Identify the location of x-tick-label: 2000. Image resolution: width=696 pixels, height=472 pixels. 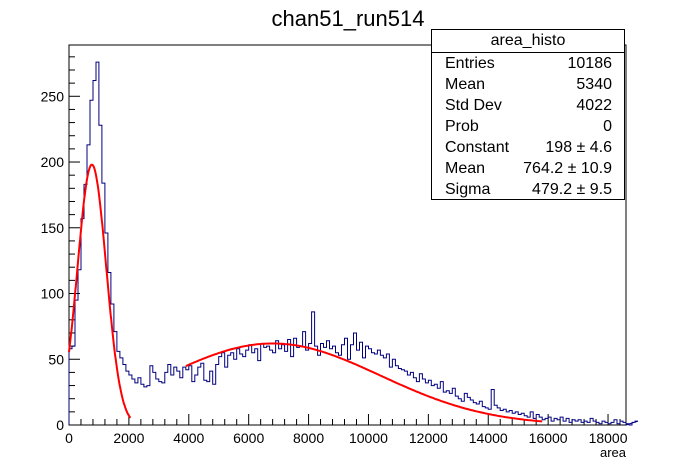
(128, 438).